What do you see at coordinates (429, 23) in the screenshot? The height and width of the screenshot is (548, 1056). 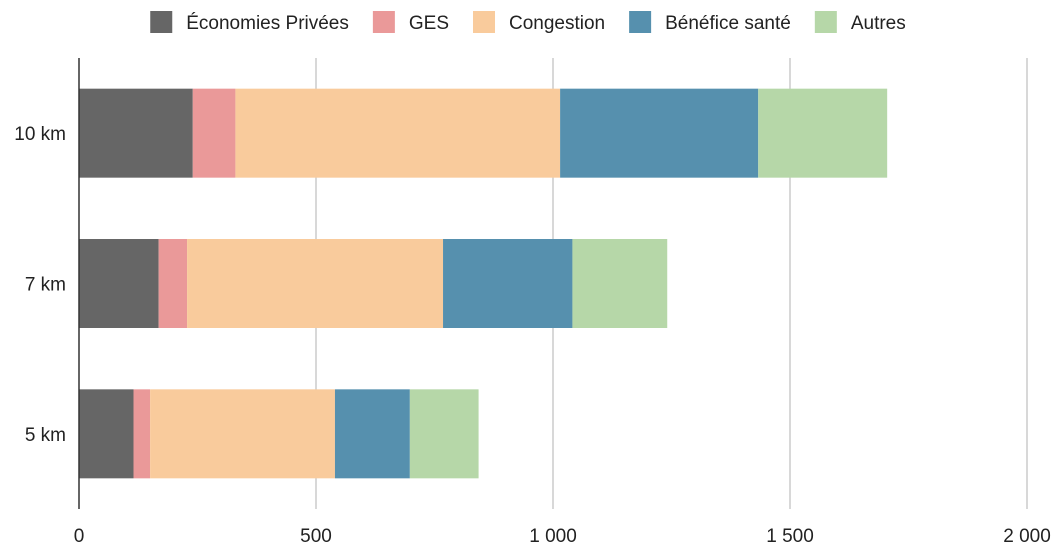 I see `legend-label: GES` at bounding box center [429, 23].